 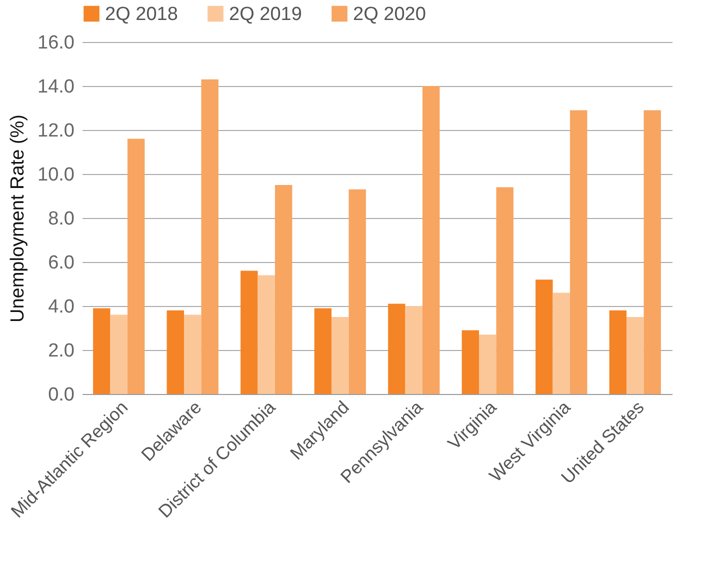 What do you see at coordinates (61, 351) in the screenshot?
I see `y-tick-label: 2.0` at bounding box center [61, 351].